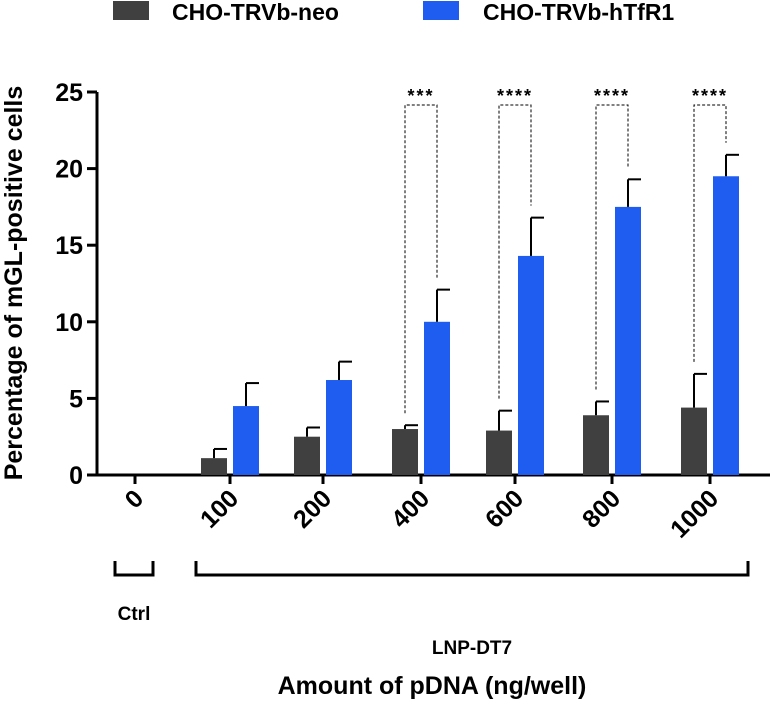  What do you see at coordinates (76, 399) in the screenshot?
I see `y-tick-label: 5` at bounding box center [76, 399].